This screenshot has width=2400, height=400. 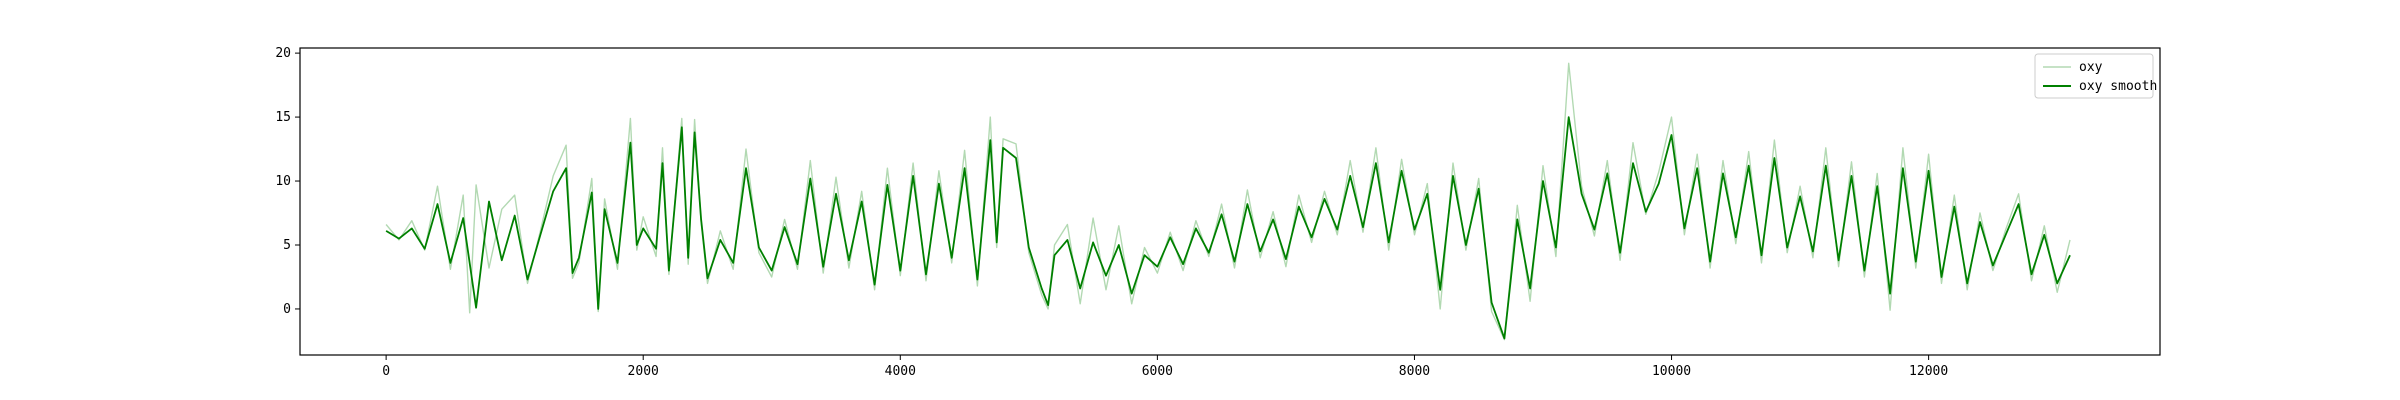 I want to click on y-axis: 0 5 10 15 20, so click(x=287, y=181).